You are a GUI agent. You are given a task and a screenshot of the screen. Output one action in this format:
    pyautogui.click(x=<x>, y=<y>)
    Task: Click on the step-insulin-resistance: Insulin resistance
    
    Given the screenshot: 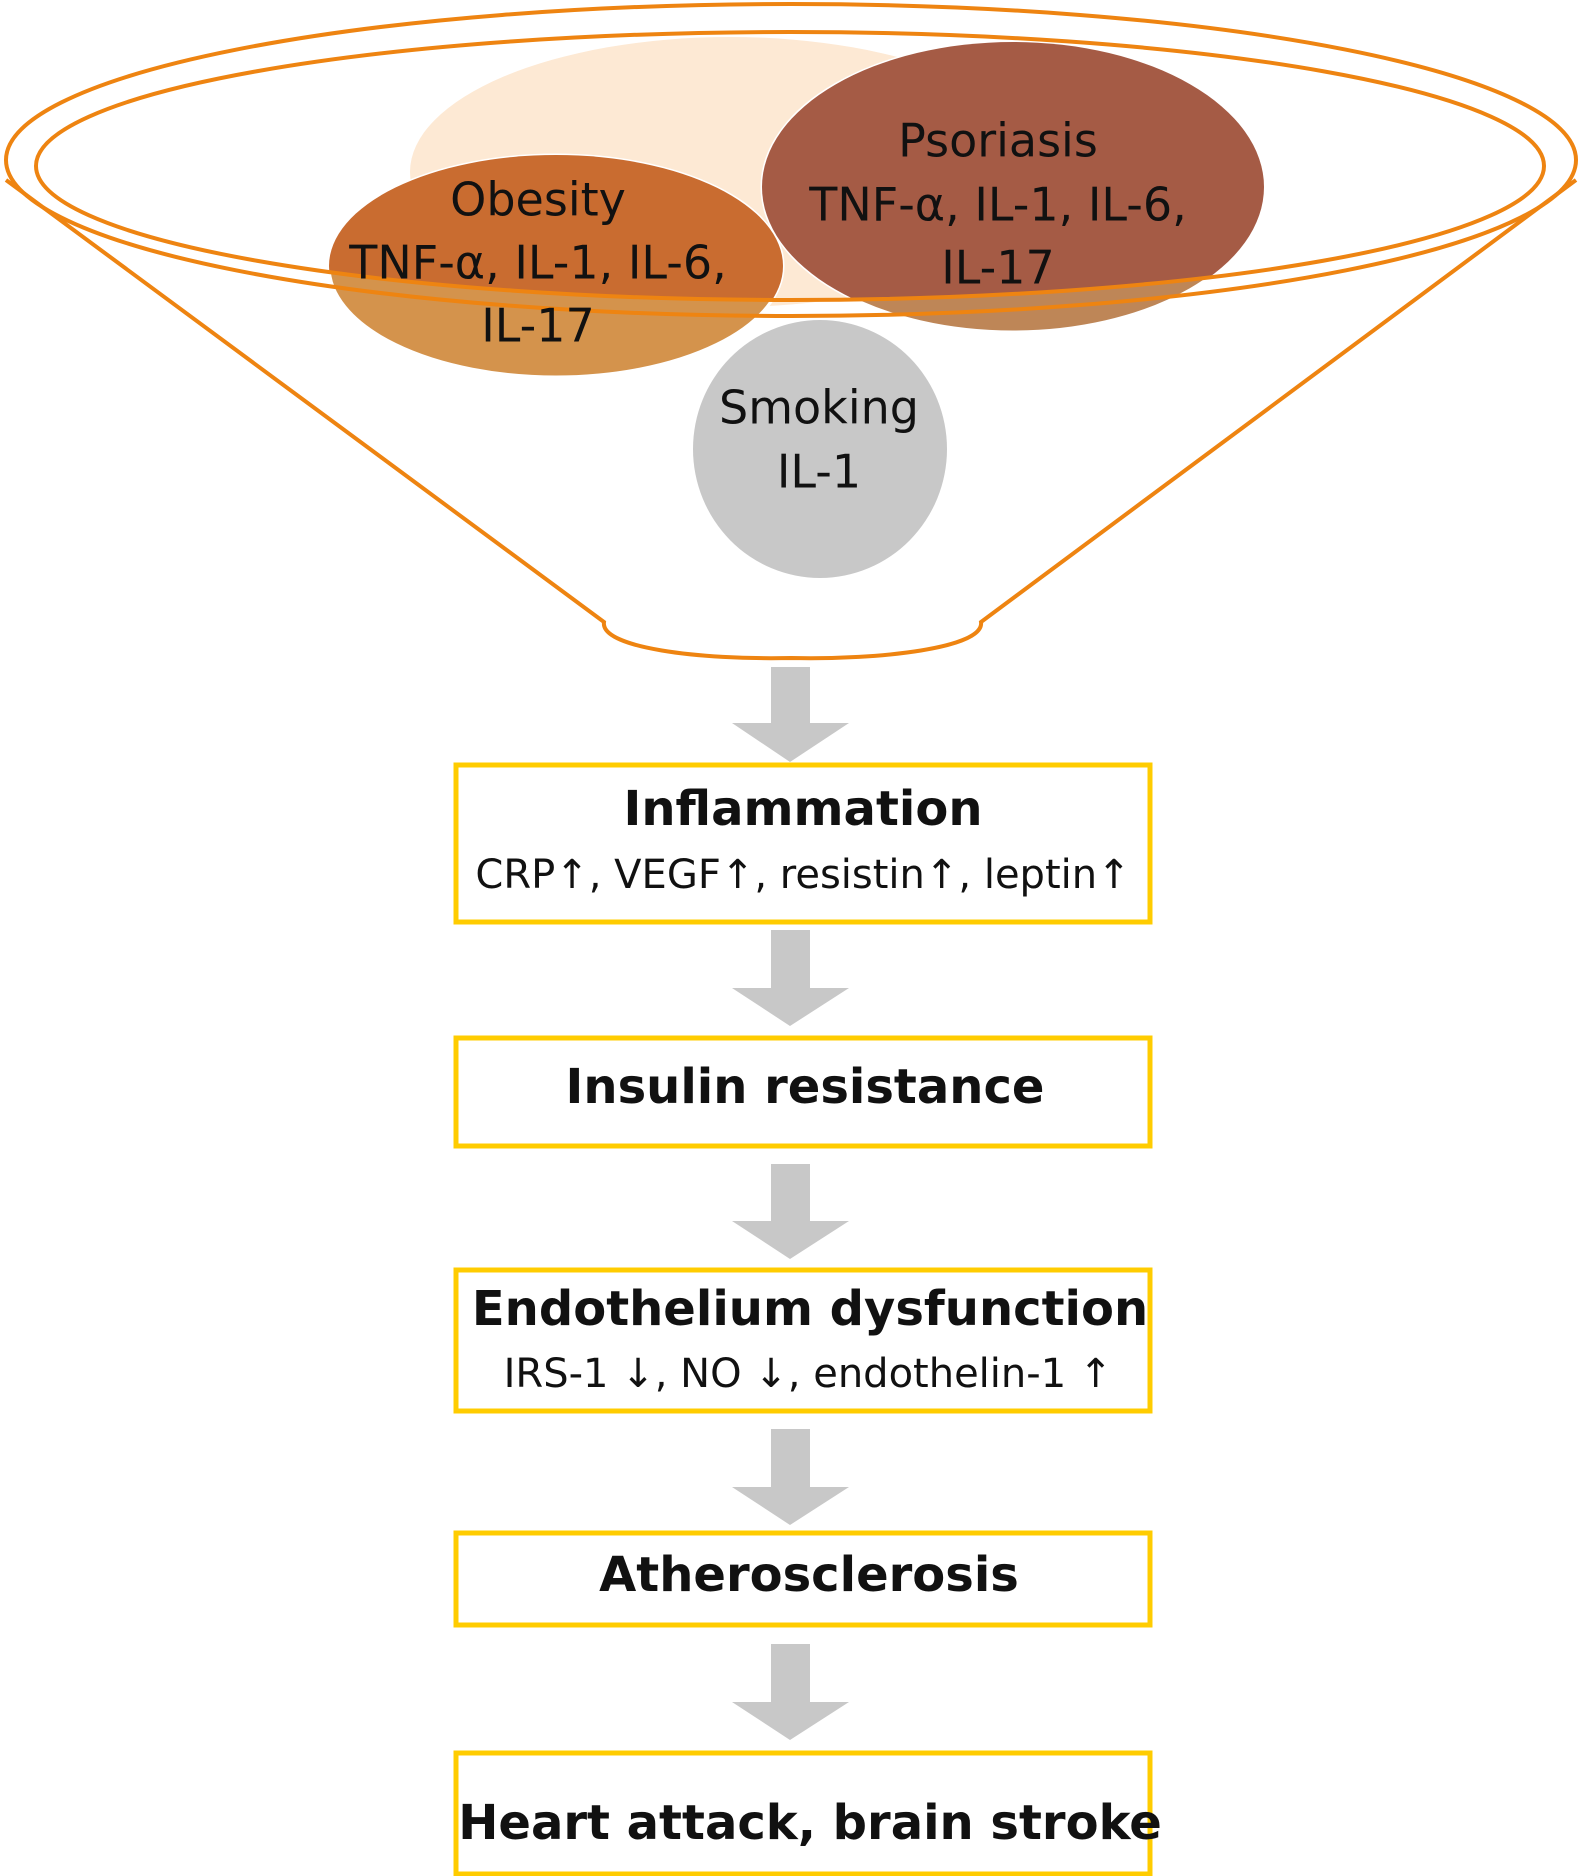 What is the action you would take?
    pyautogui.click(x=803, y=1092)
    